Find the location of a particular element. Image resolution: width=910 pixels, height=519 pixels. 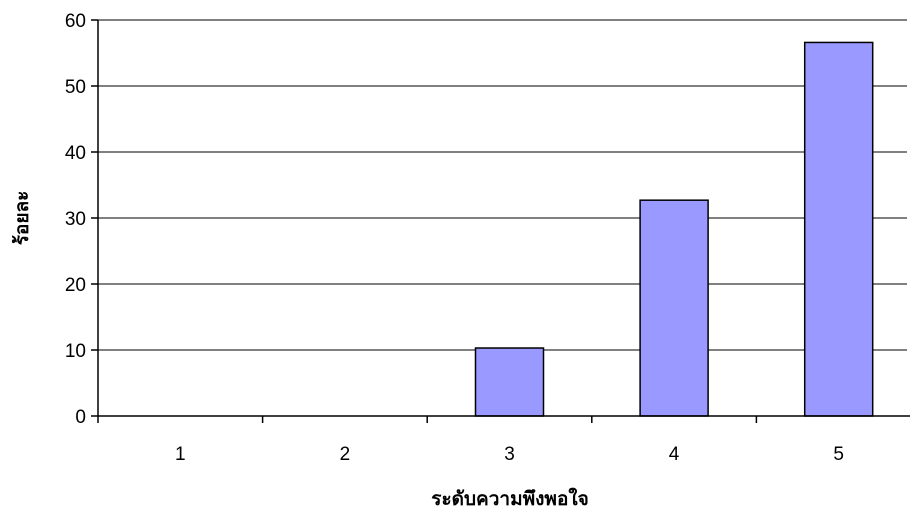

y-tick-label: 20 is located at coordinates (75, 285).